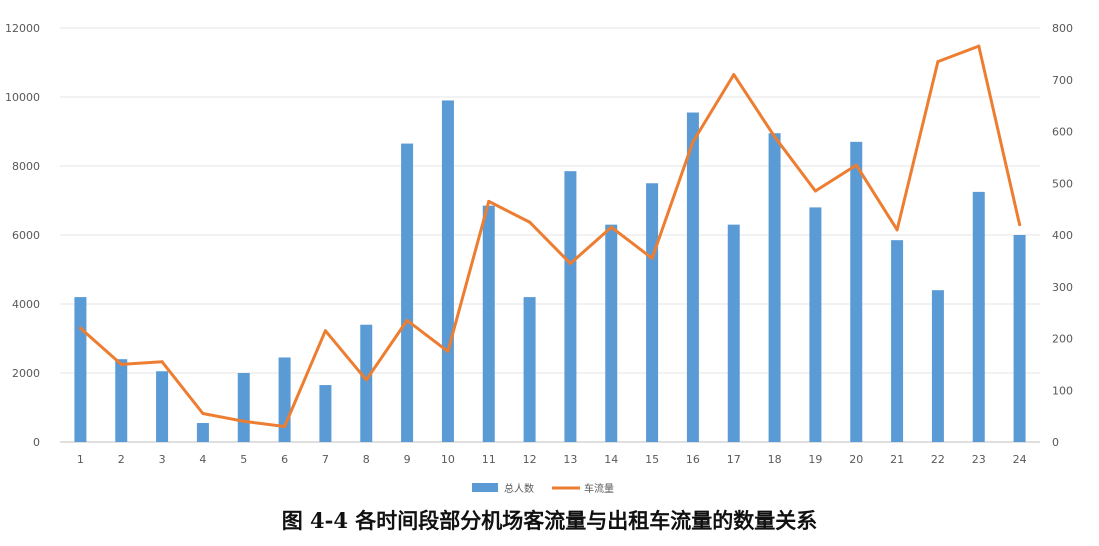 The width and height of the screenshot is (1099, 546). What do you see at coordinates (652, 459) in the screenshot?
I see `x-tick-label: 15` at bounding box center [652, 459].